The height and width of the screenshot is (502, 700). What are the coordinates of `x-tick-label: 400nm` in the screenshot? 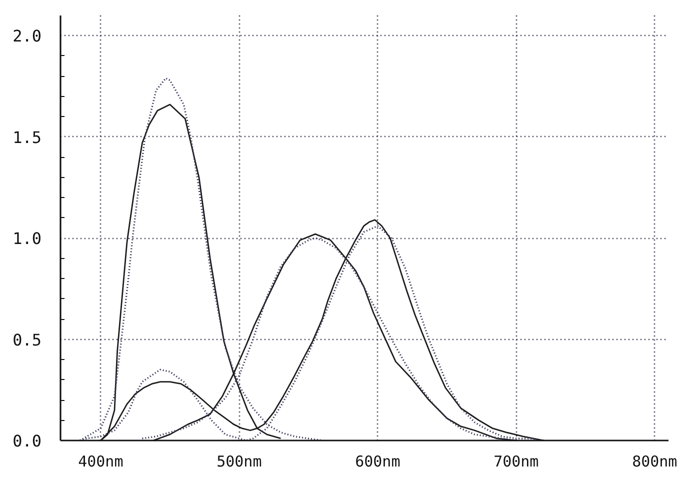 It's located at (101, 461).